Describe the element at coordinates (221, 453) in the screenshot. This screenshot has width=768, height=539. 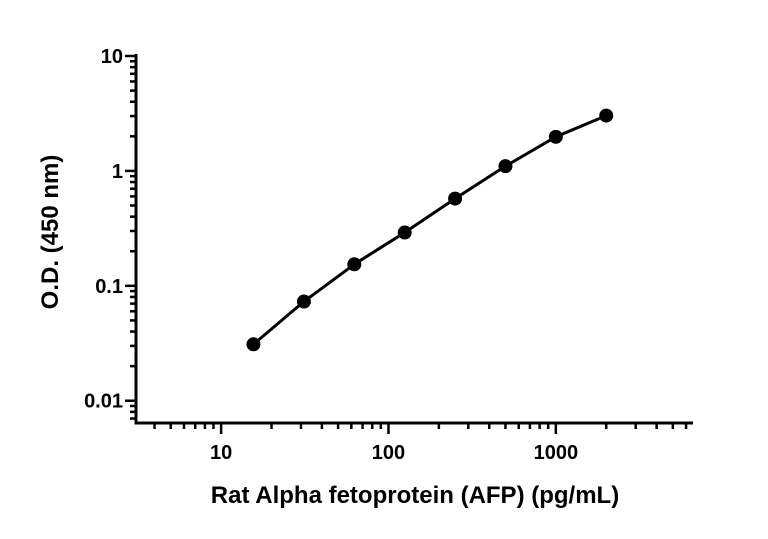
I see `x-tick-label: 10` at that location.